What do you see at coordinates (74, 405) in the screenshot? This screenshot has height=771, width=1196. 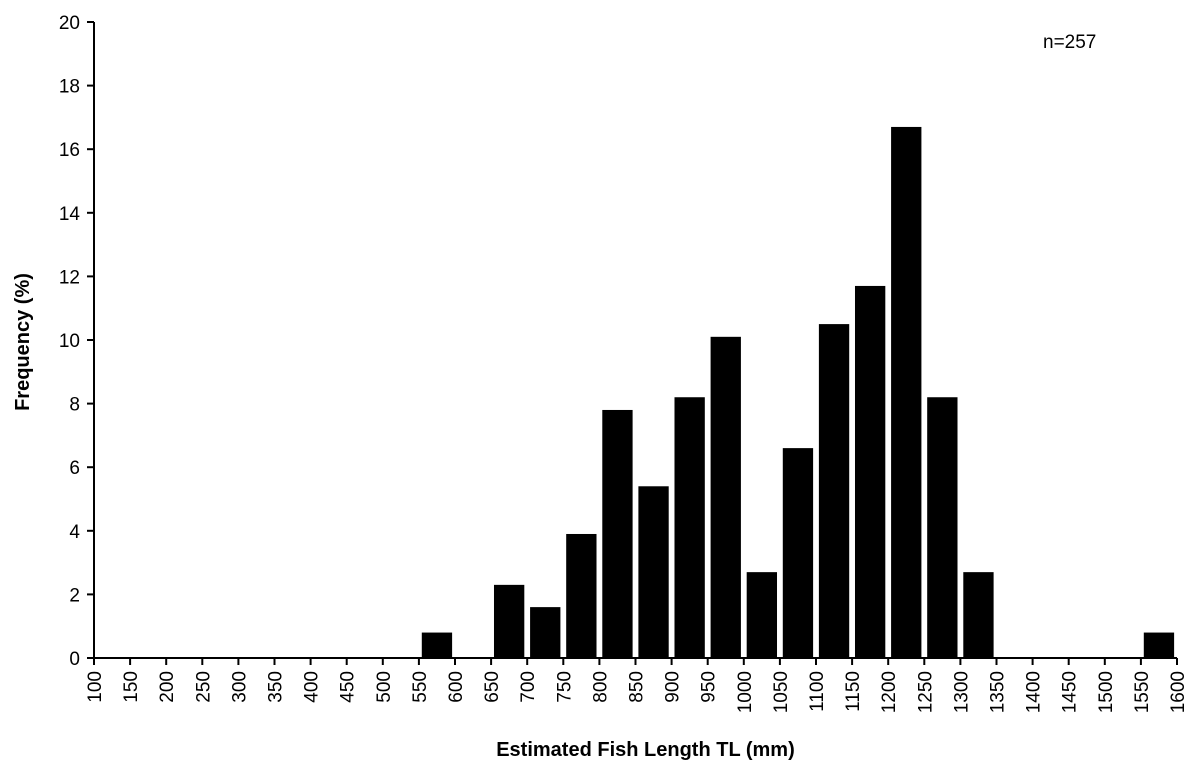 I see `y-tick-label: 8` at bounding box center [74, 405].